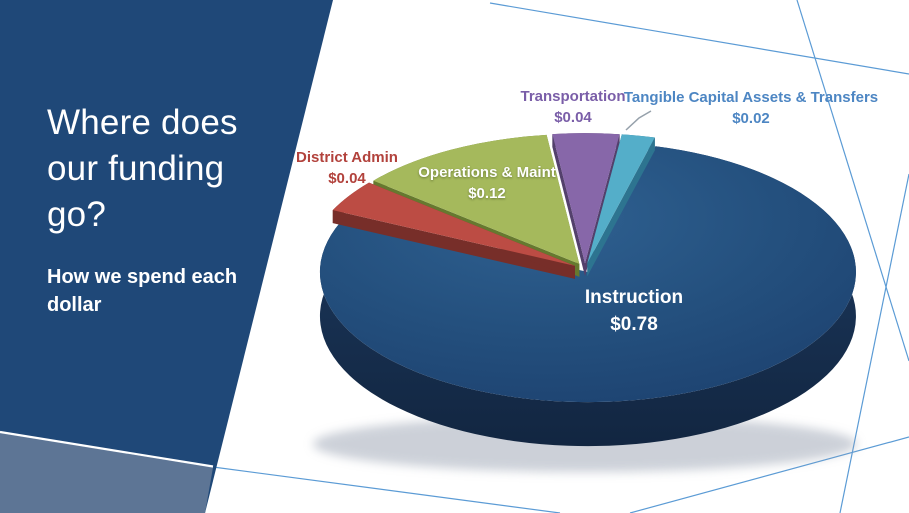 This screenshot has width=909, height=513. What do you see at coordinates (487, 183) in the screenshot?
I see `pie-label-operations-maint: Operations & Maint $0.12` at bounding box center [487, 183].